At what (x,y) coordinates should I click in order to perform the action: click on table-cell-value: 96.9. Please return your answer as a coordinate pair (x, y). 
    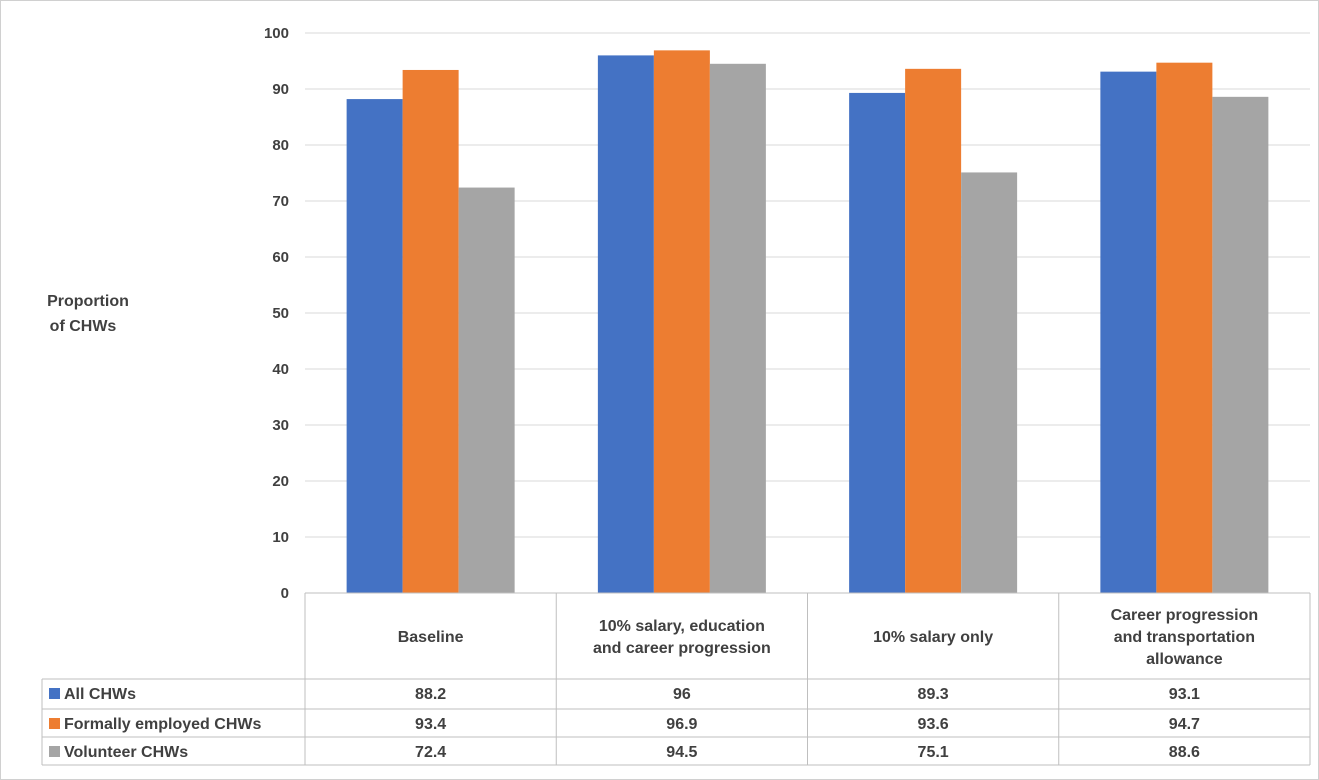
    Looking at the image, I should click on (681, 724).